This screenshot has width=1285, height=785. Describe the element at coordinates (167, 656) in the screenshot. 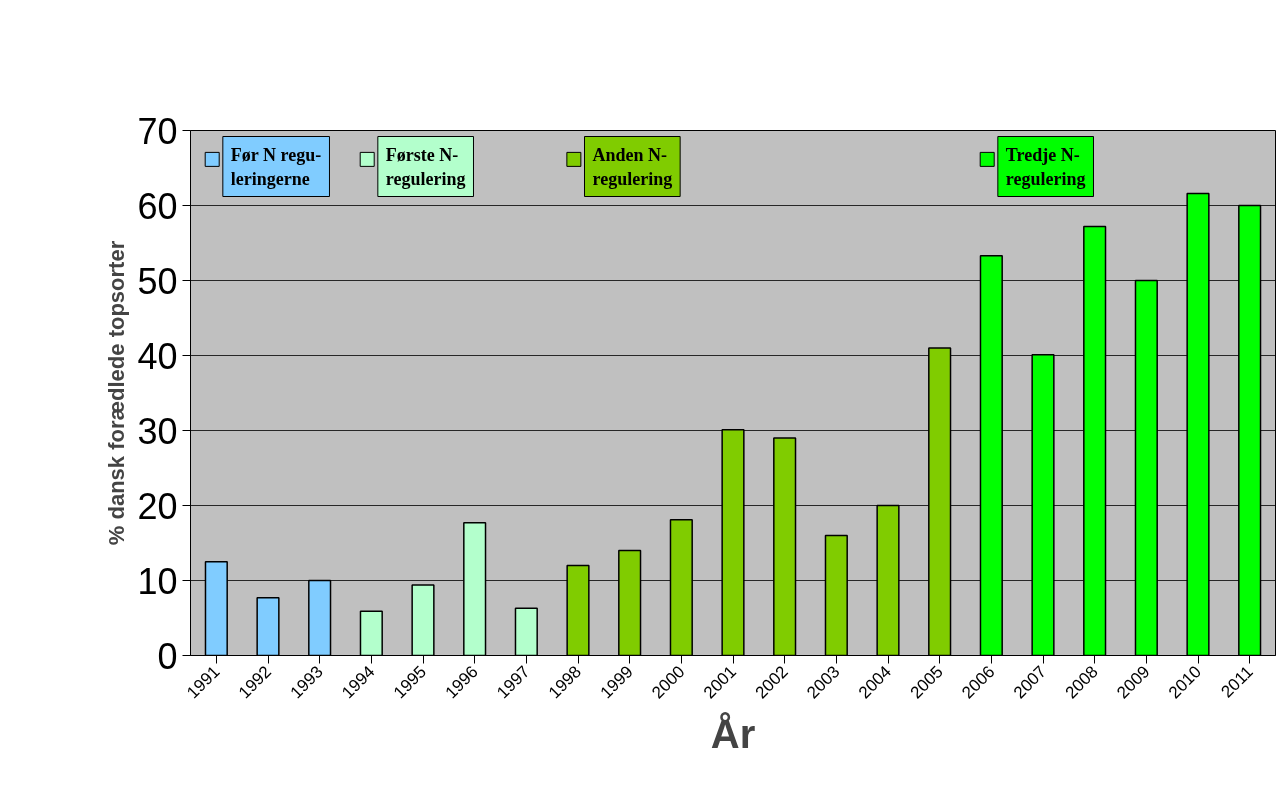

I see `y-tick-label: 0` at that location.